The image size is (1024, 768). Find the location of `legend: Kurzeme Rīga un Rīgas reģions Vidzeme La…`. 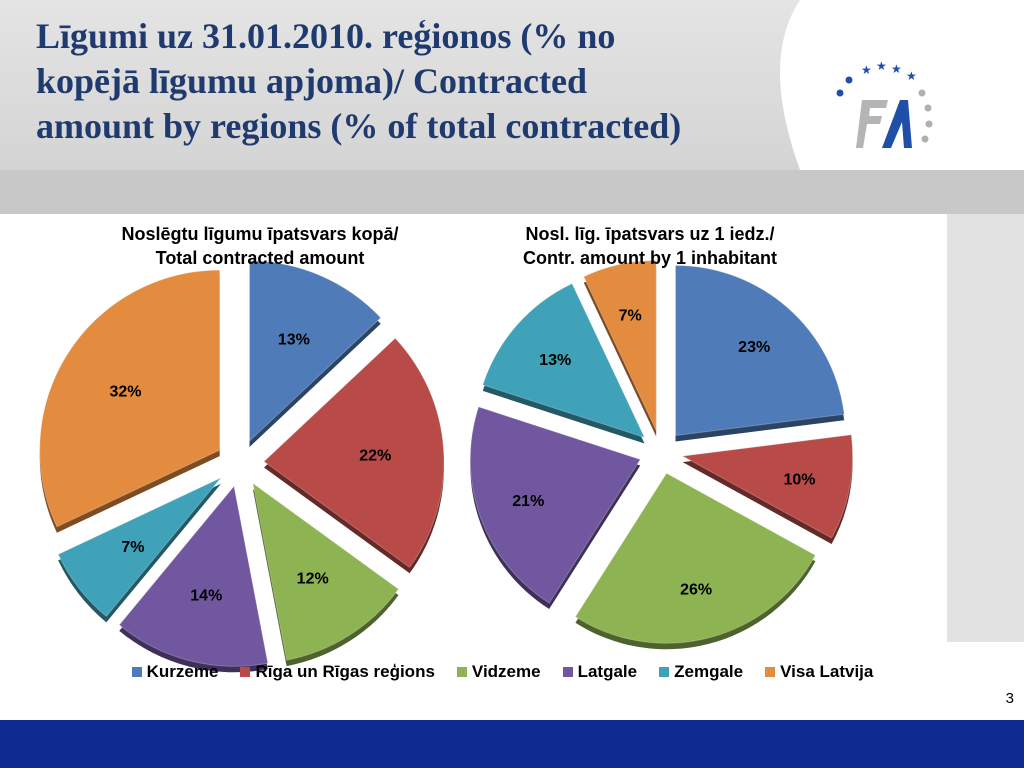

legend: Kurzeme Rīga un Rīgas reģions Vidzeme La… is located at coordinates (502, 672).